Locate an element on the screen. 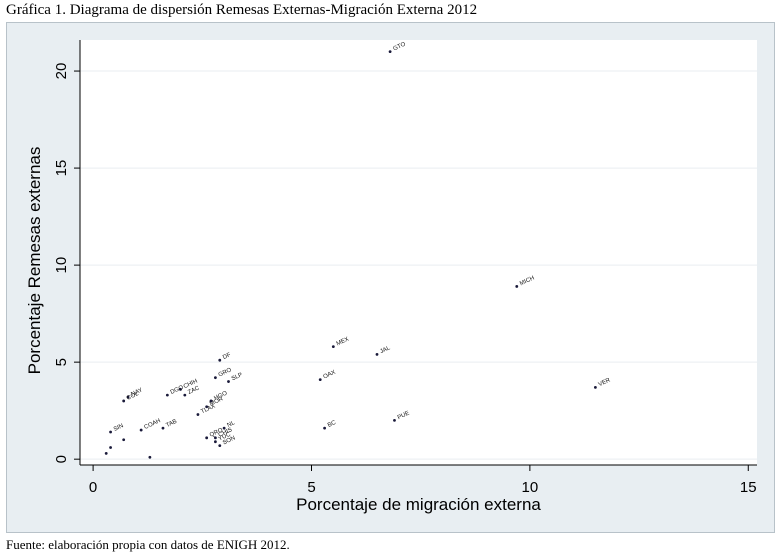 The height and width of the screenshot is (559, 779). point-label: QRO is located at coordinates (216, 432).